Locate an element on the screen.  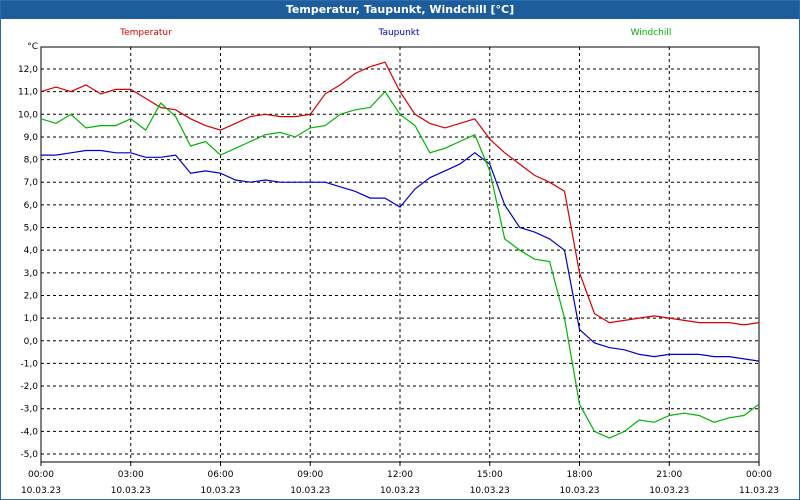
y-tick-label: -2,0 is located at coordinates (29, 387).